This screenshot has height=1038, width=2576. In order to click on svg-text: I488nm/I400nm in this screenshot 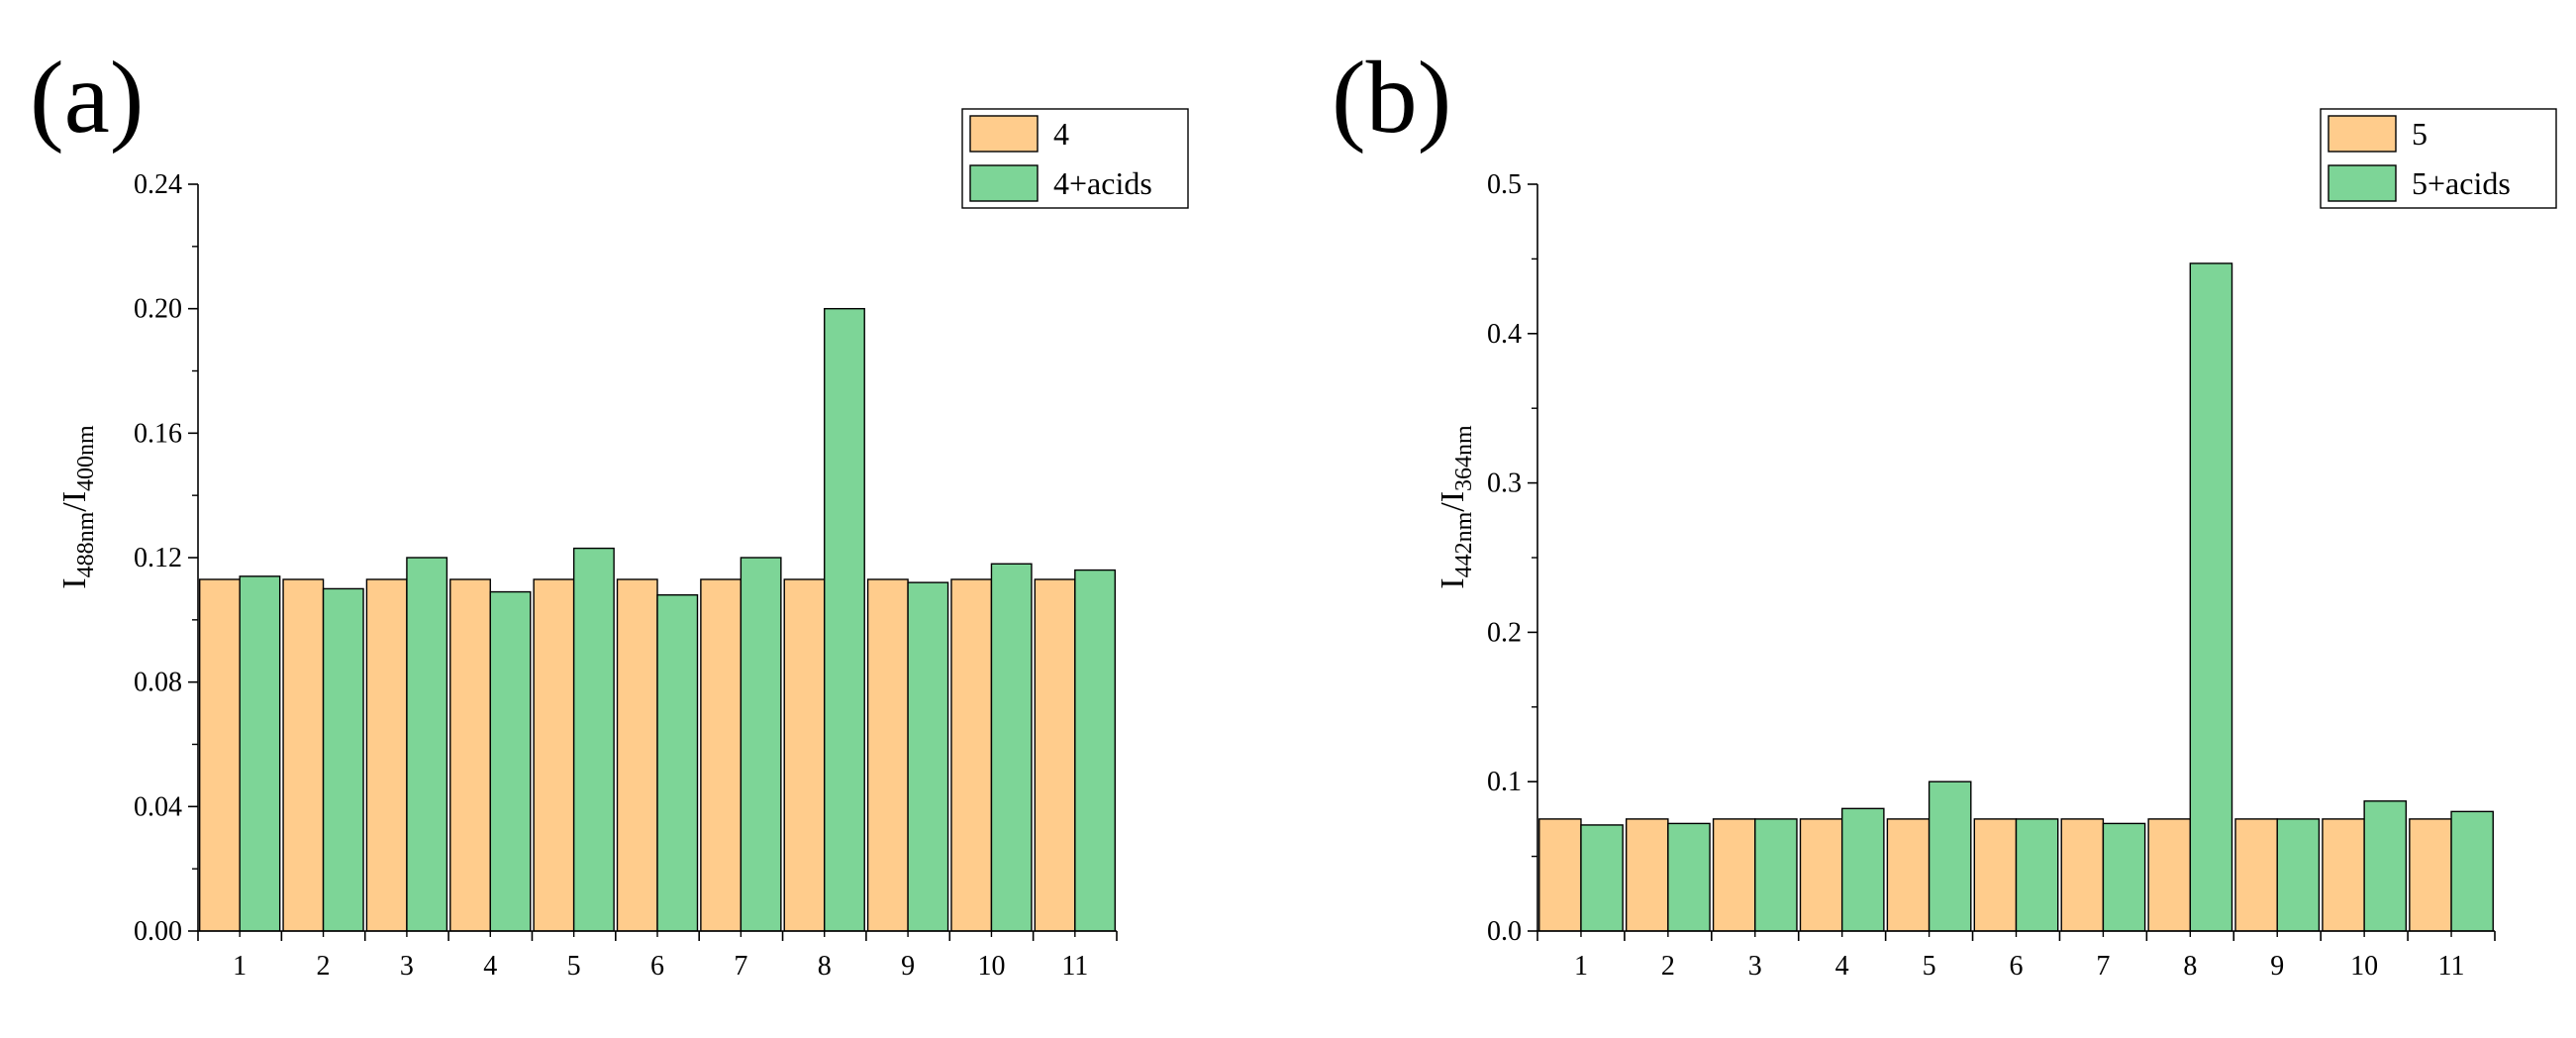, I will do `click(77, 507)`.